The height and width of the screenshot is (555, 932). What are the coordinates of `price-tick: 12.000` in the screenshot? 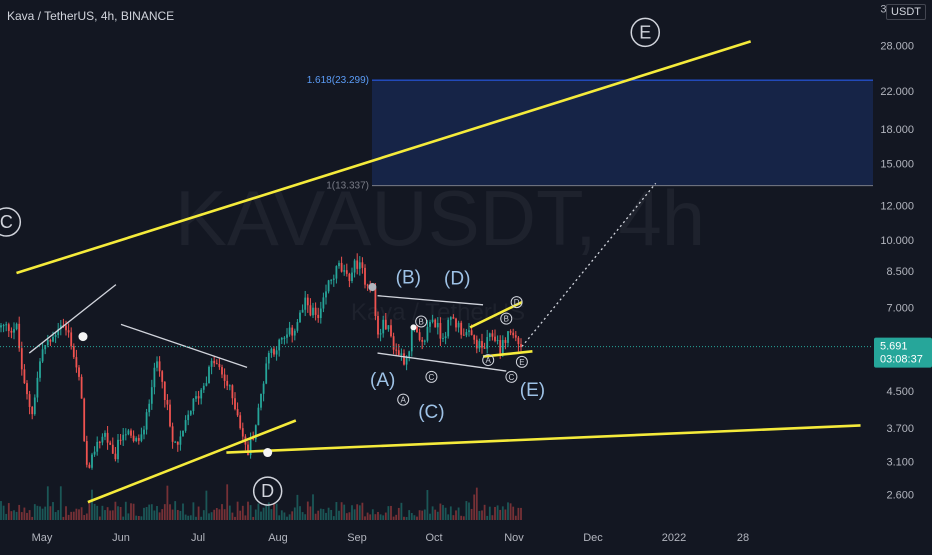 It's located at (897, 207).